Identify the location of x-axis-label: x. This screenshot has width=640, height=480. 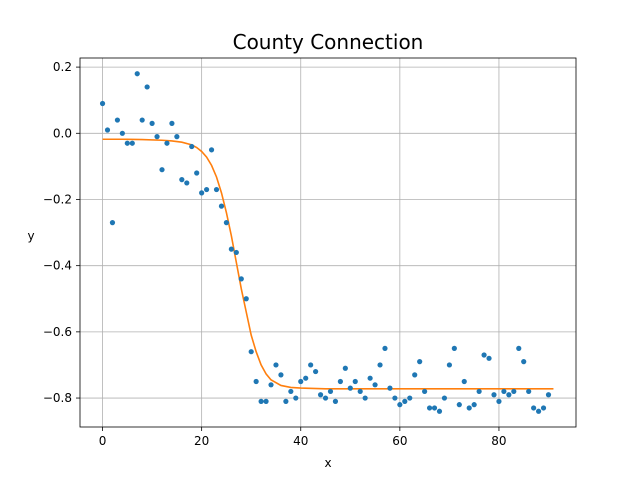
(327, 463).